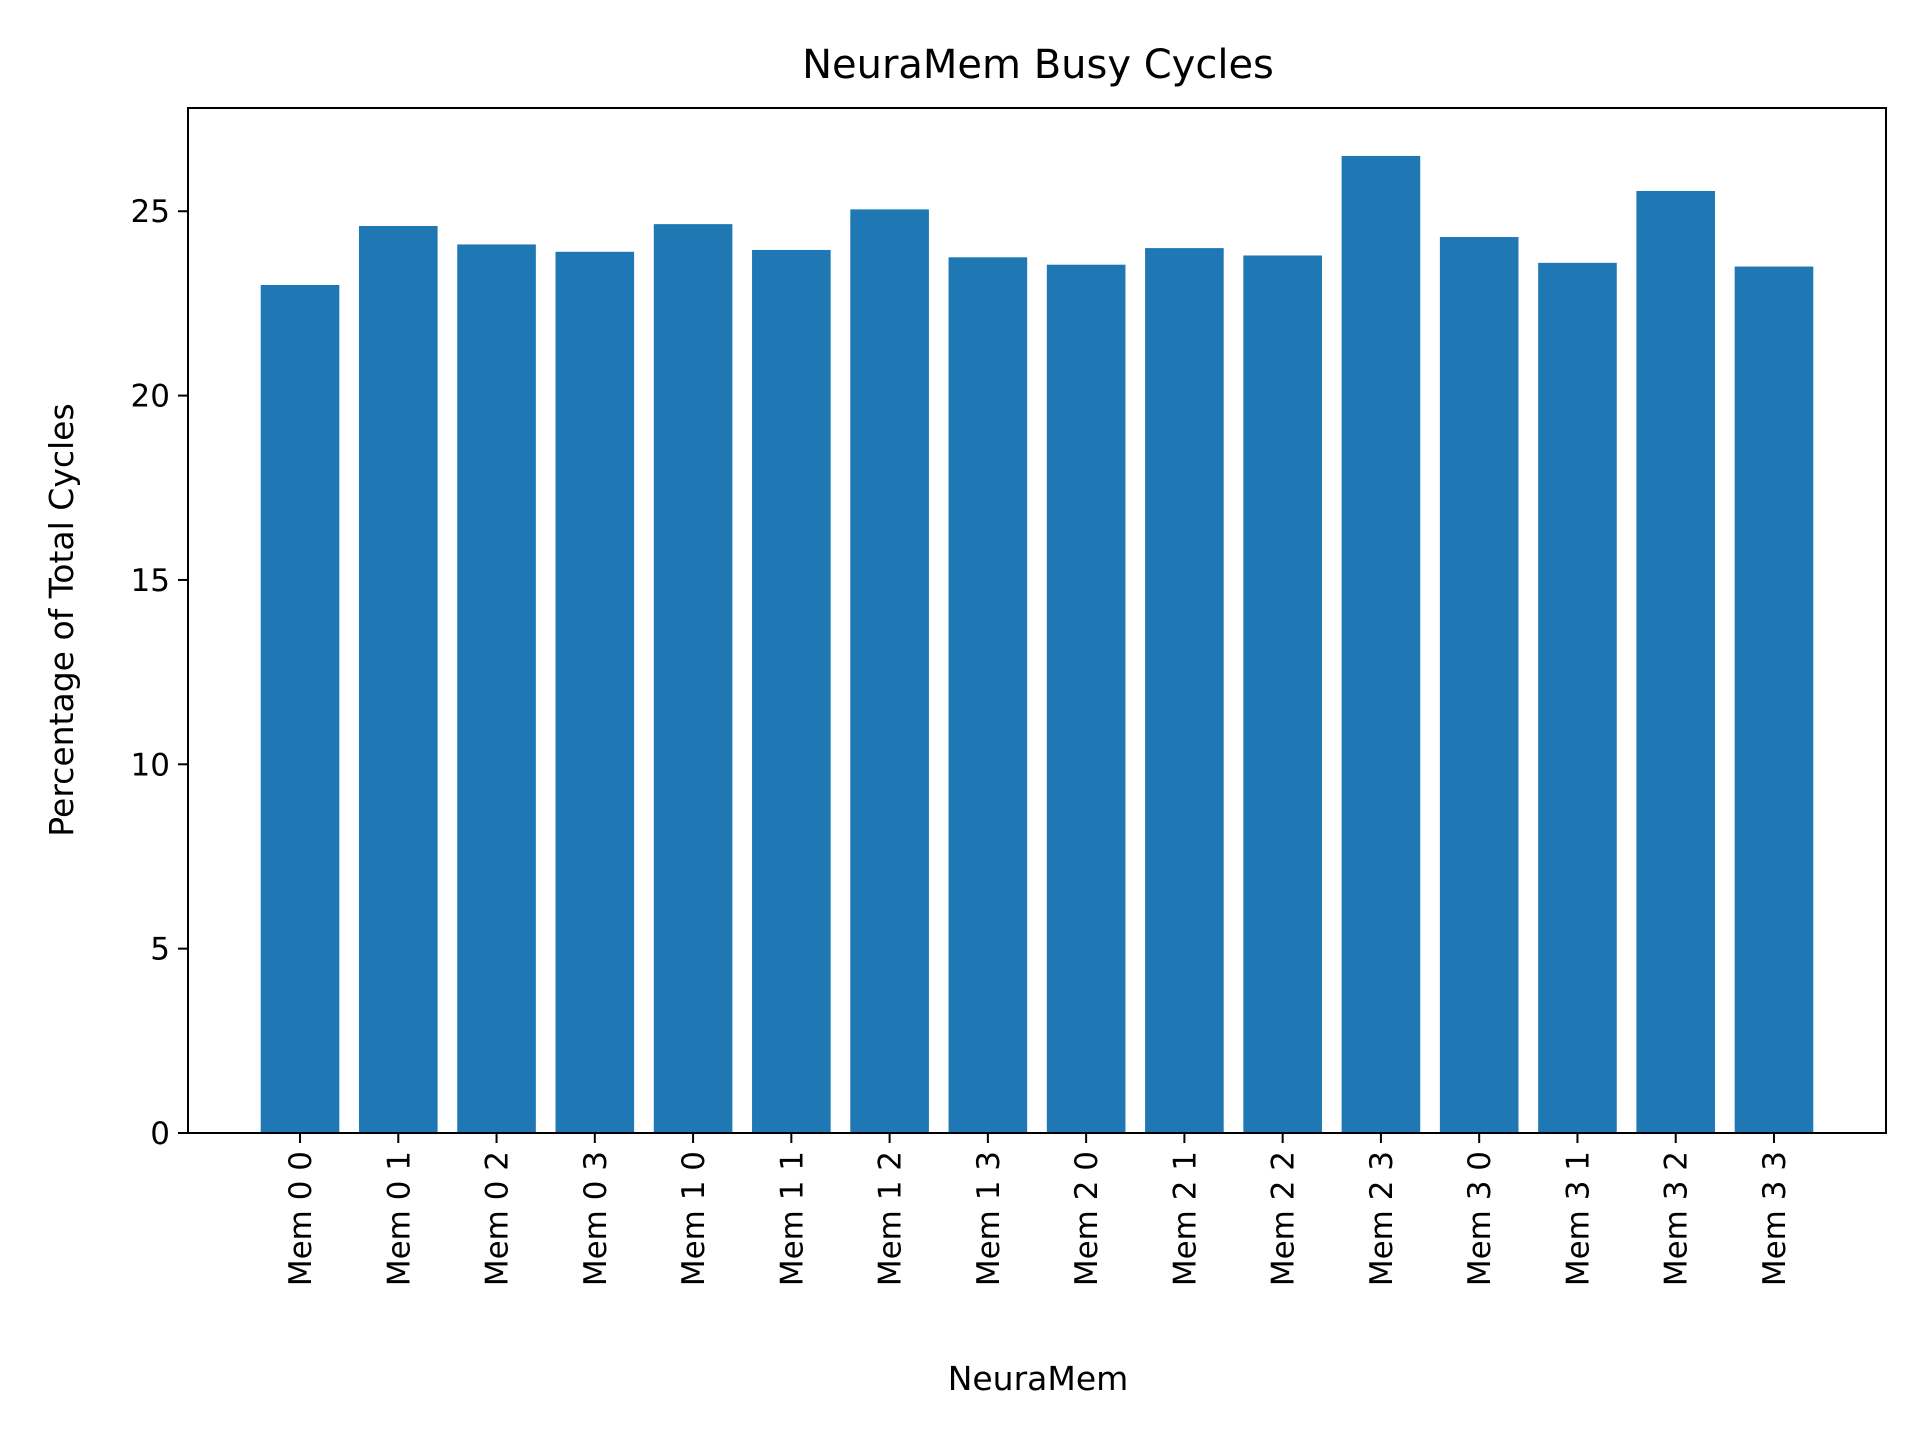 This screenshot has height=1440, width=1920. Describe the element at coordinates (150, 765) in the screenshot. I see `y-tick-label: 10` at that location.